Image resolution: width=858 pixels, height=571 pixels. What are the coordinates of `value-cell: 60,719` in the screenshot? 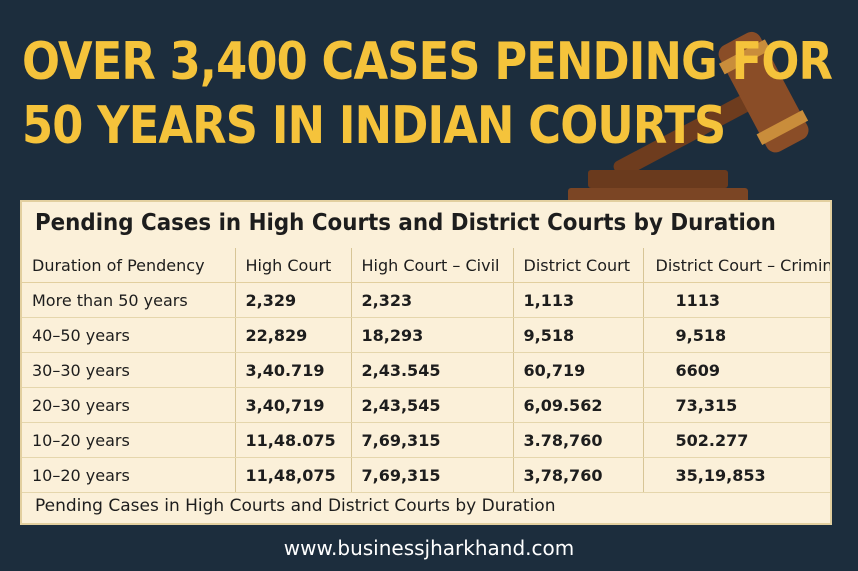 It's located at (577, 370).